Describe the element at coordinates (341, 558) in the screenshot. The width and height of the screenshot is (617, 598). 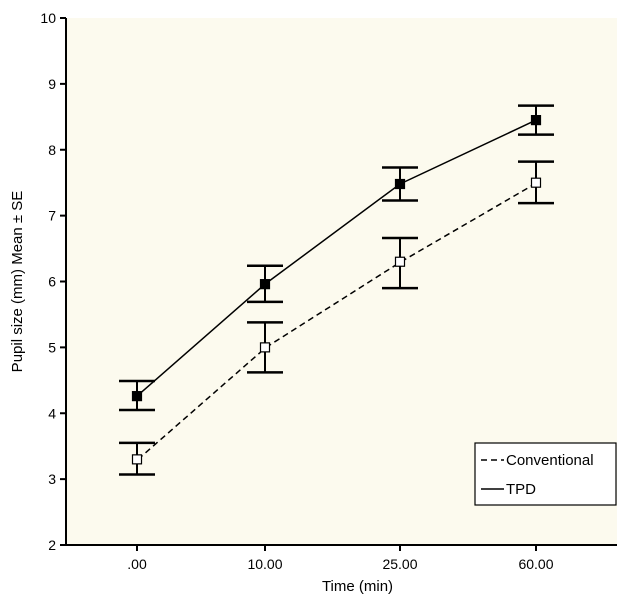
I see `x-axis: .00 10.00 25.00 60.00` at that location.